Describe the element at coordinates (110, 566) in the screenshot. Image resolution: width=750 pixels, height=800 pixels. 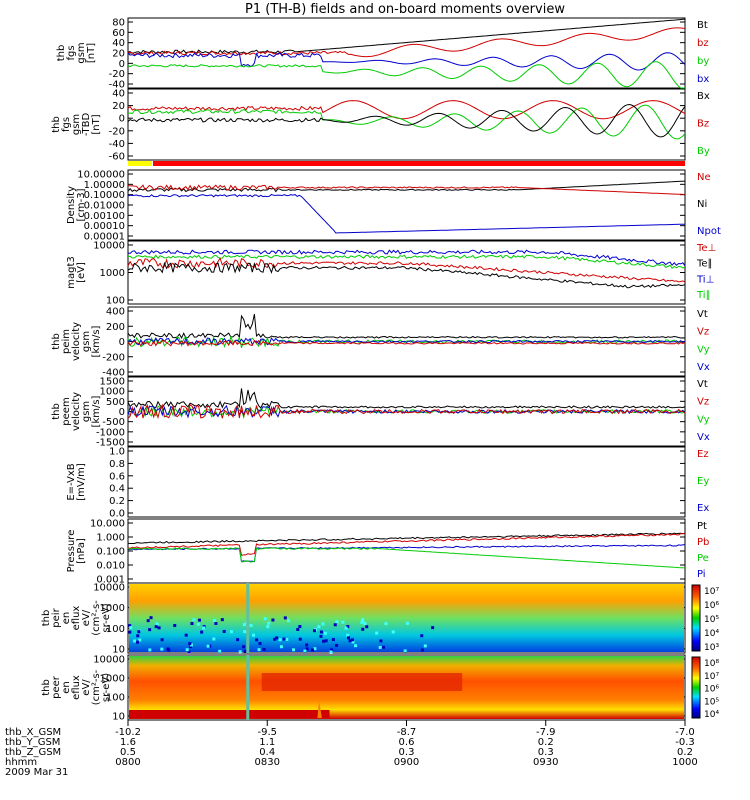
I see `ytick-label: 0.010` at that location.